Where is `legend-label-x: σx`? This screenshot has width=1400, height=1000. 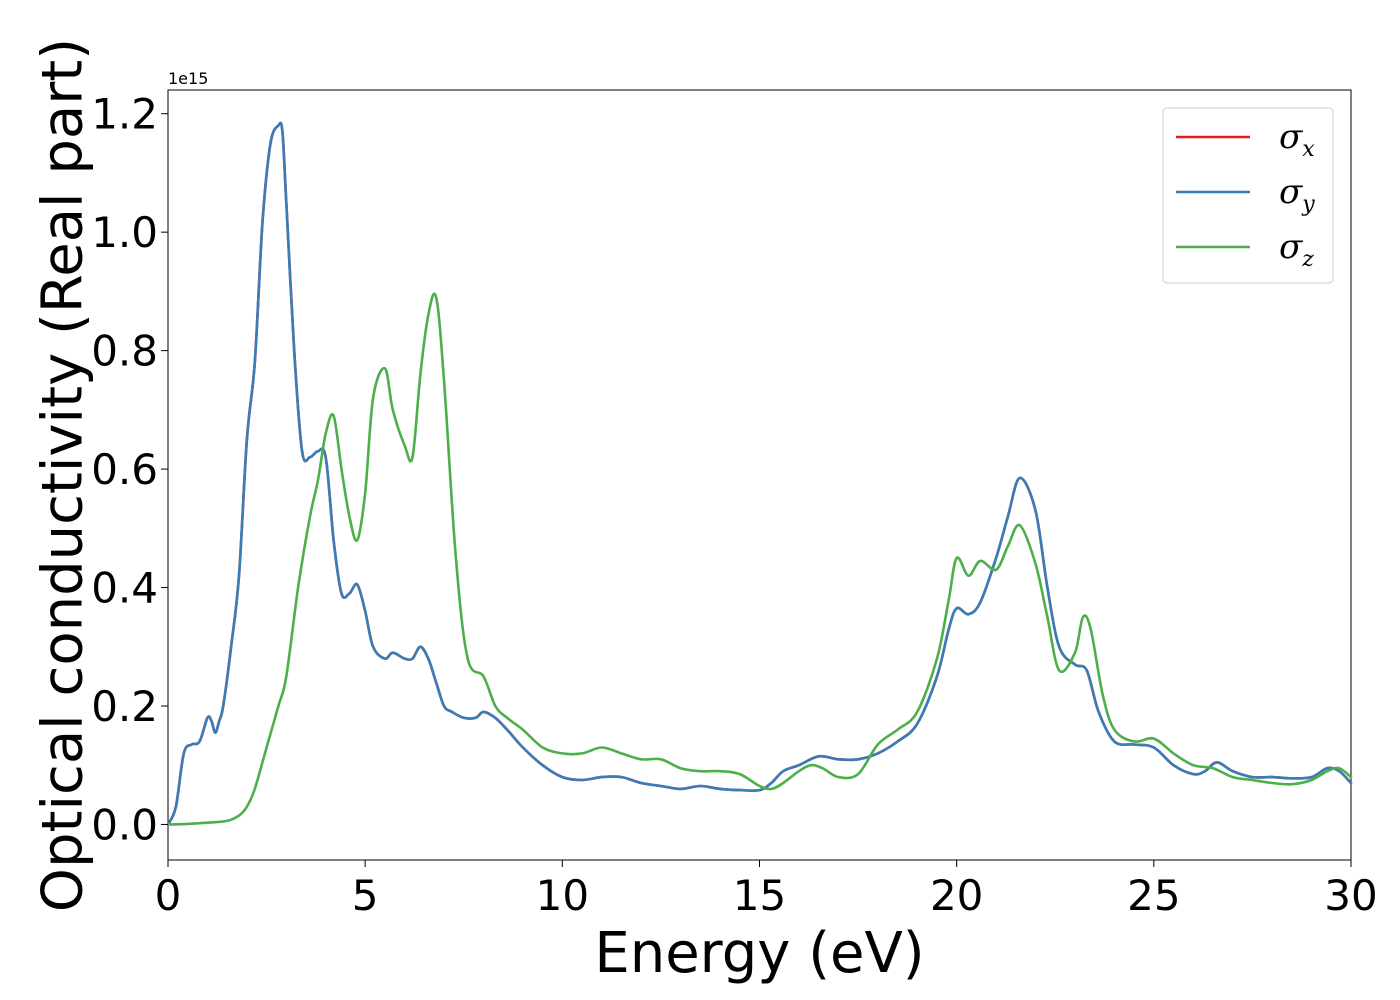 legend-label-x: σx is located at coordinates (1297, 139).